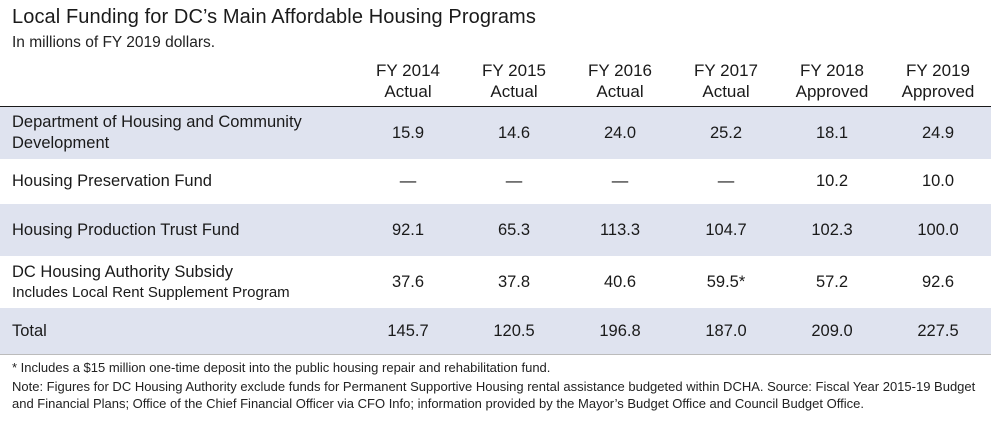  I want to click on table-cell: 40.6, so click(620, 281).